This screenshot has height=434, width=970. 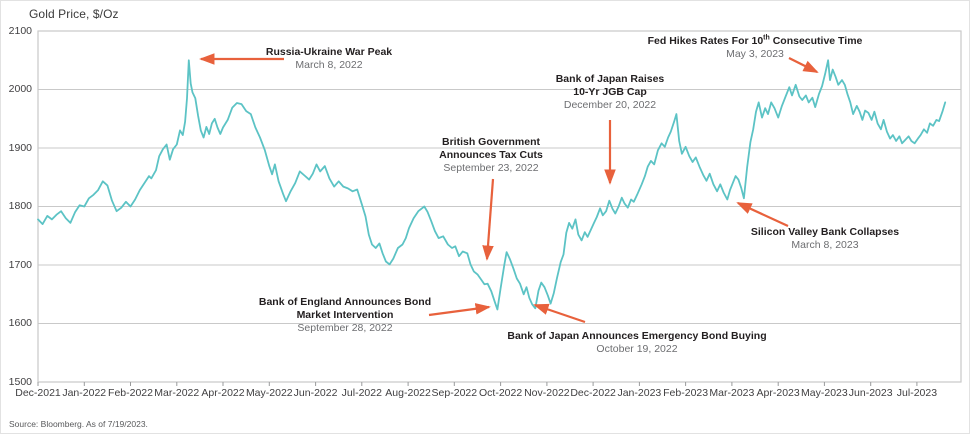 What do you see at coordinates (130, 393) in the screenshot?
I see `x-tick-label-Feb-2022: Feb-2022` at bounding box center [130, 393].